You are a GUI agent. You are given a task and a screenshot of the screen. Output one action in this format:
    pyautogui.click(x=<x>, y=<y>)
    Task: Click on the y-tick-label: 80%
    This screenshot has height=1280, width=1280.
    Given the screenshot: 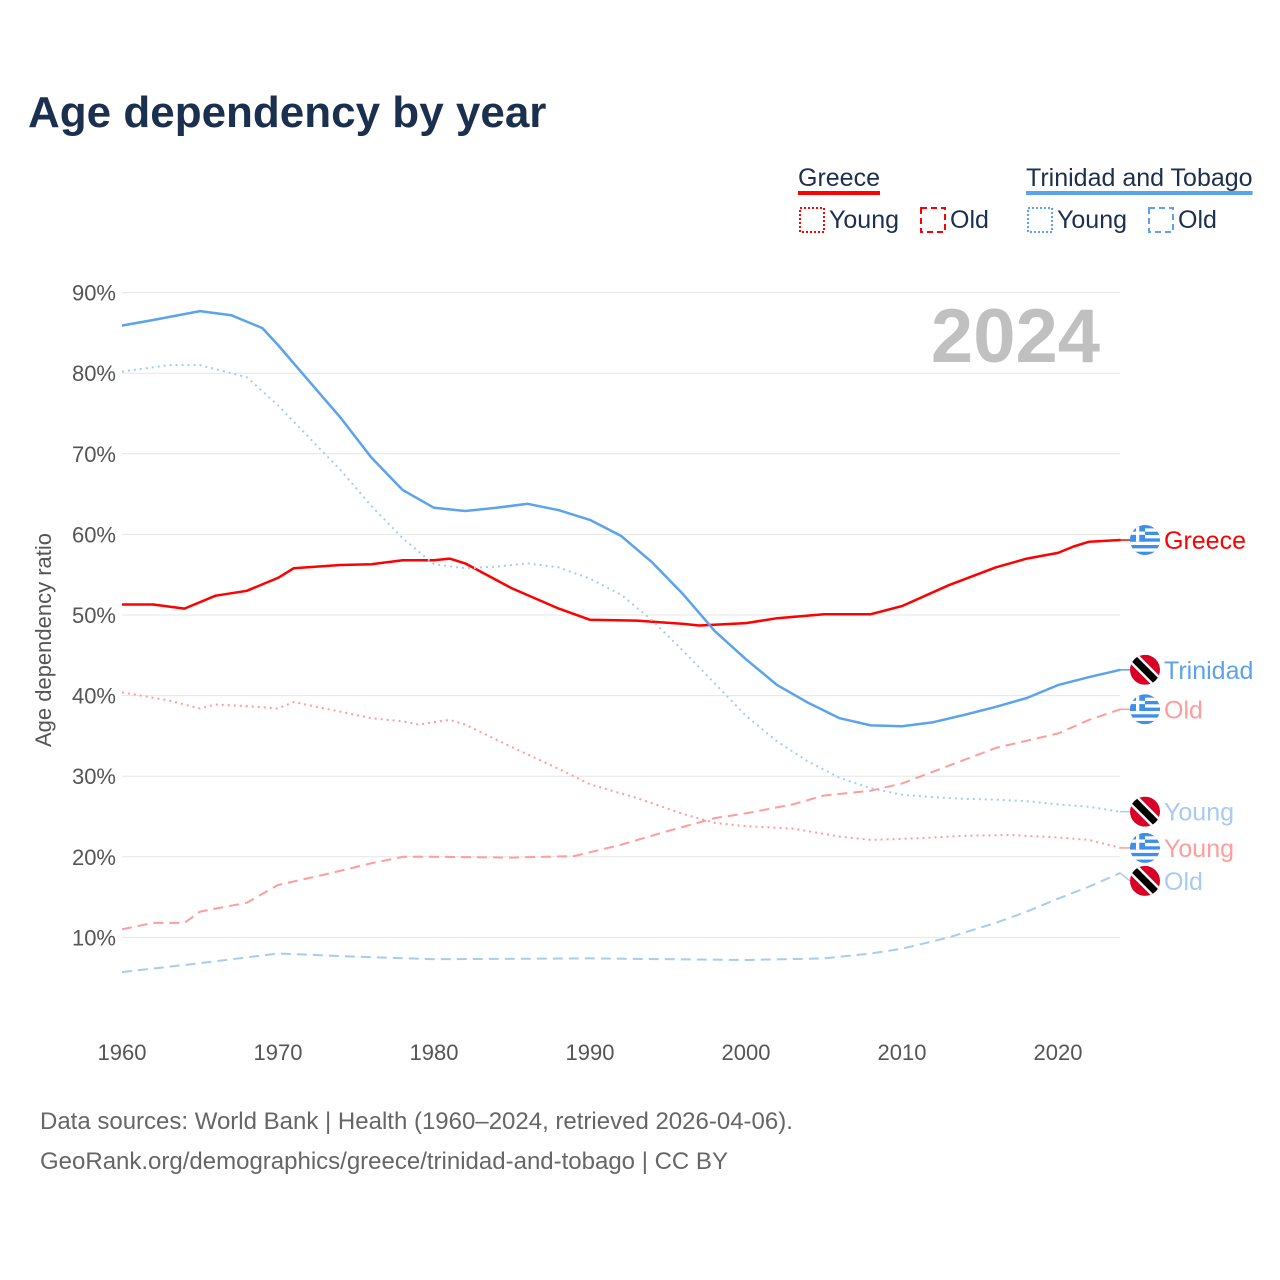 What is the action you would take?
    pyautogui.click(x=94, y=373)
    